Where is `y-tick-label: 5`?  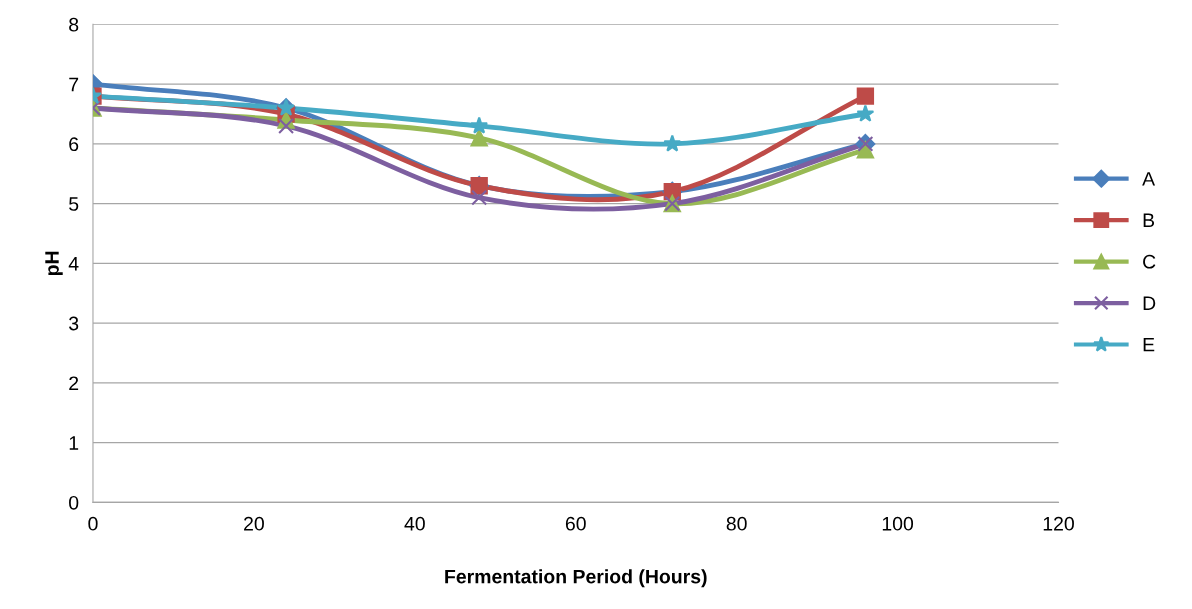
y-tick-label: 5 is located at coordinates (74, 204).